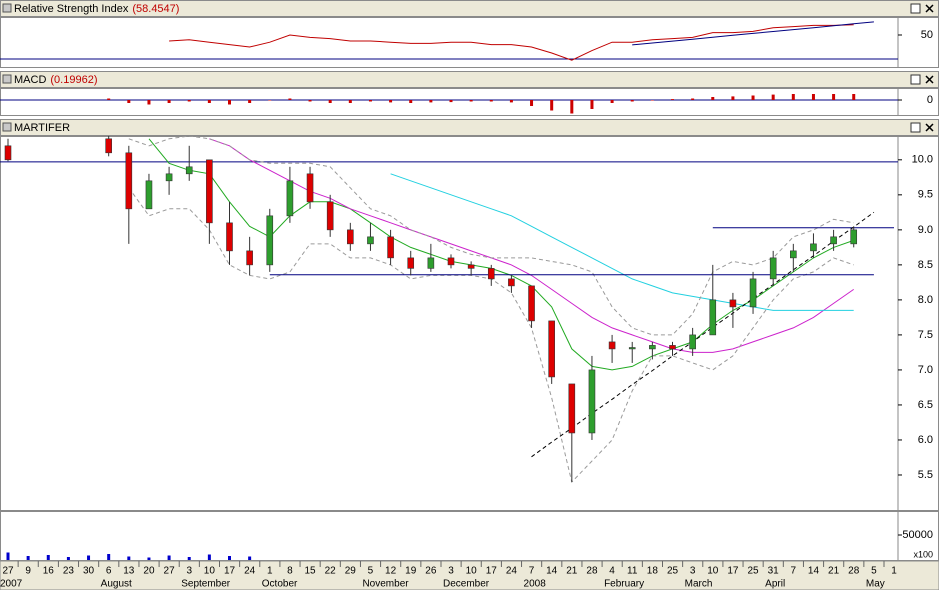  I want to click on y-tick-label: 6.5, so click(925, 405).